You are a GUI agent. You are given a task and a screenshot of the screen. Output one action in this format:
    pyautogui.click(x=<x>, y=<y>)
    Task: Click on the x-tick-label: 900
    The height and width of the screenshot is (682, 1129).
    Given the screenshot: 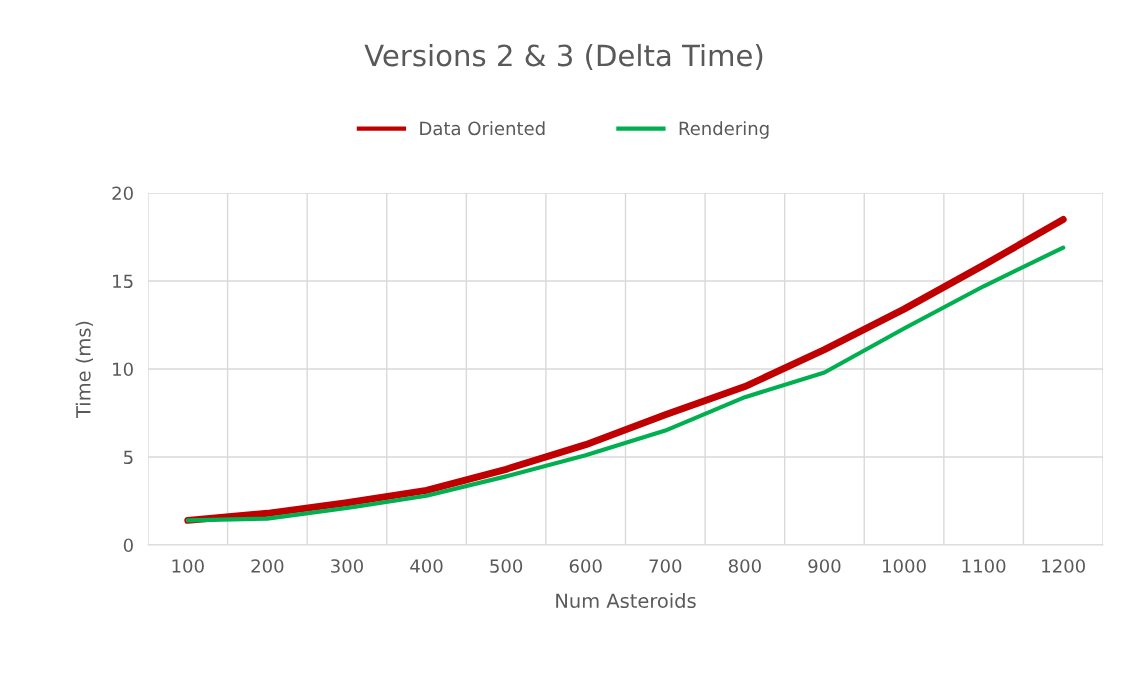 What is the action you would take?
    pyautogui.click(x=824, y=566)
    